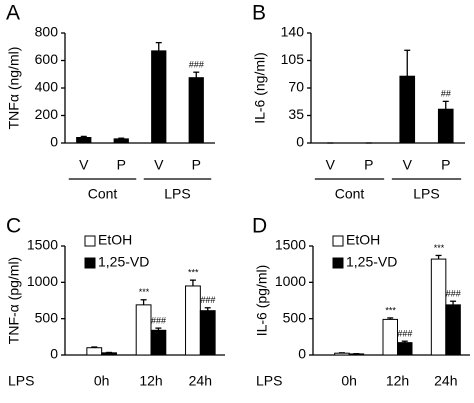  What do you see at coordinates (296, 114) in the screenshot?
I see `y-tick-label: 35` at bounding box center [296, 114].